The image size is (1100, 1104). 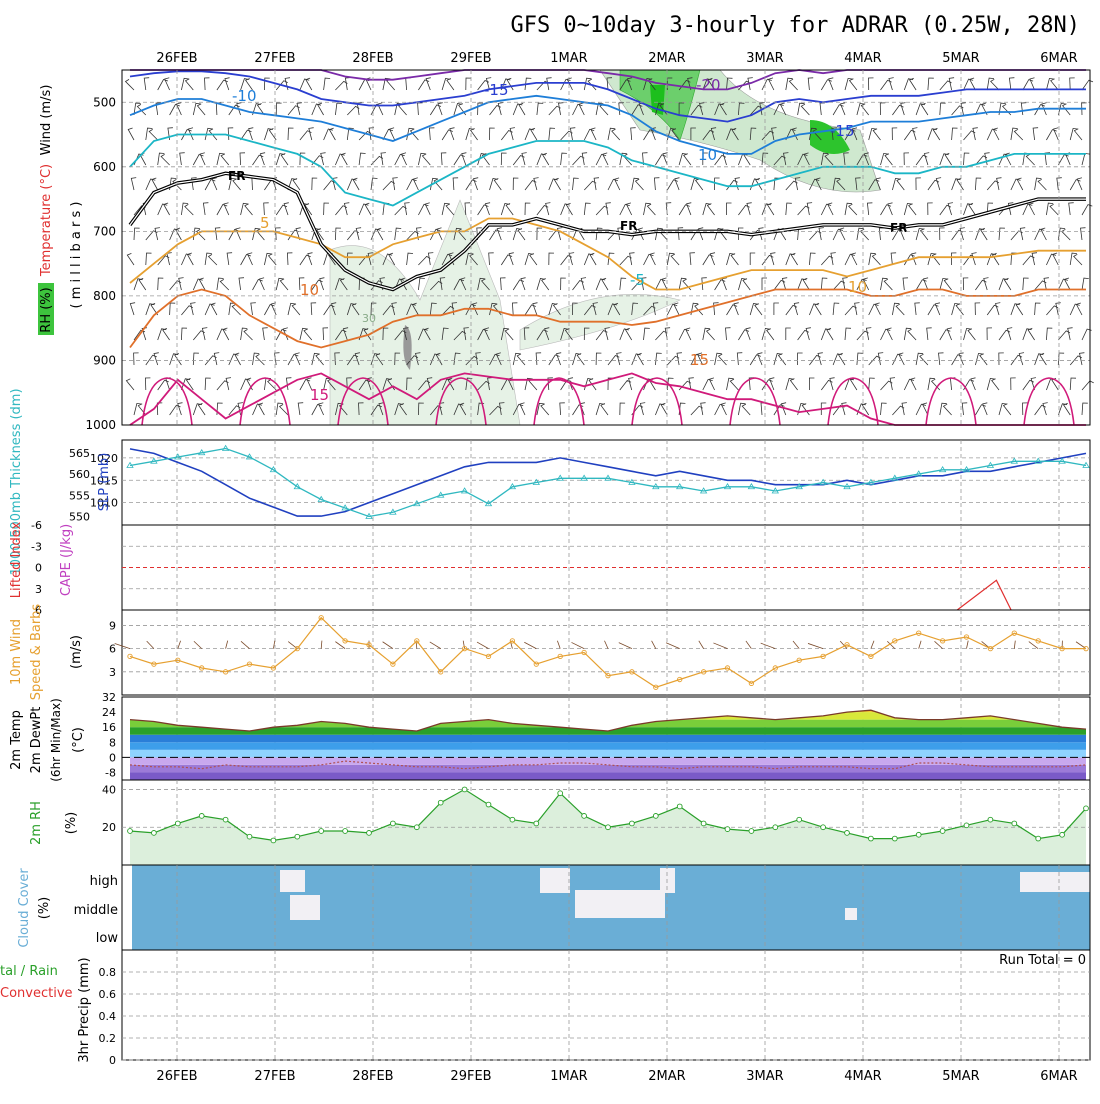 I want to click on panel-frame-wind, so click(x=606, y=652).